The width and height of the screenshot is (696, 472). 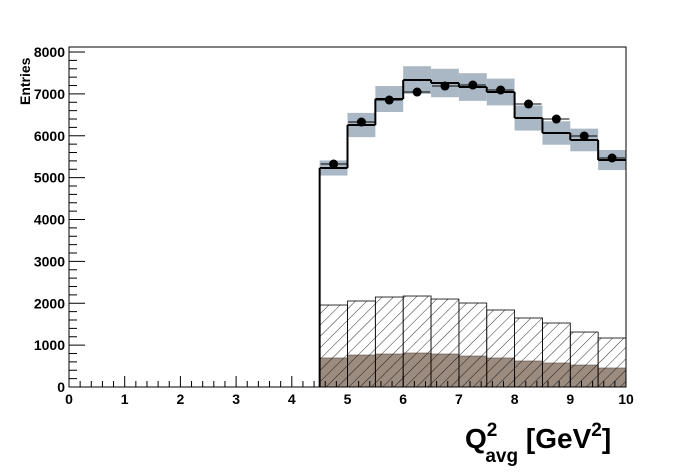 What do you see at coordinates (69, 399) in the screenshot?
I see `x-tick-label: 0` at bounding box center [69, 399].